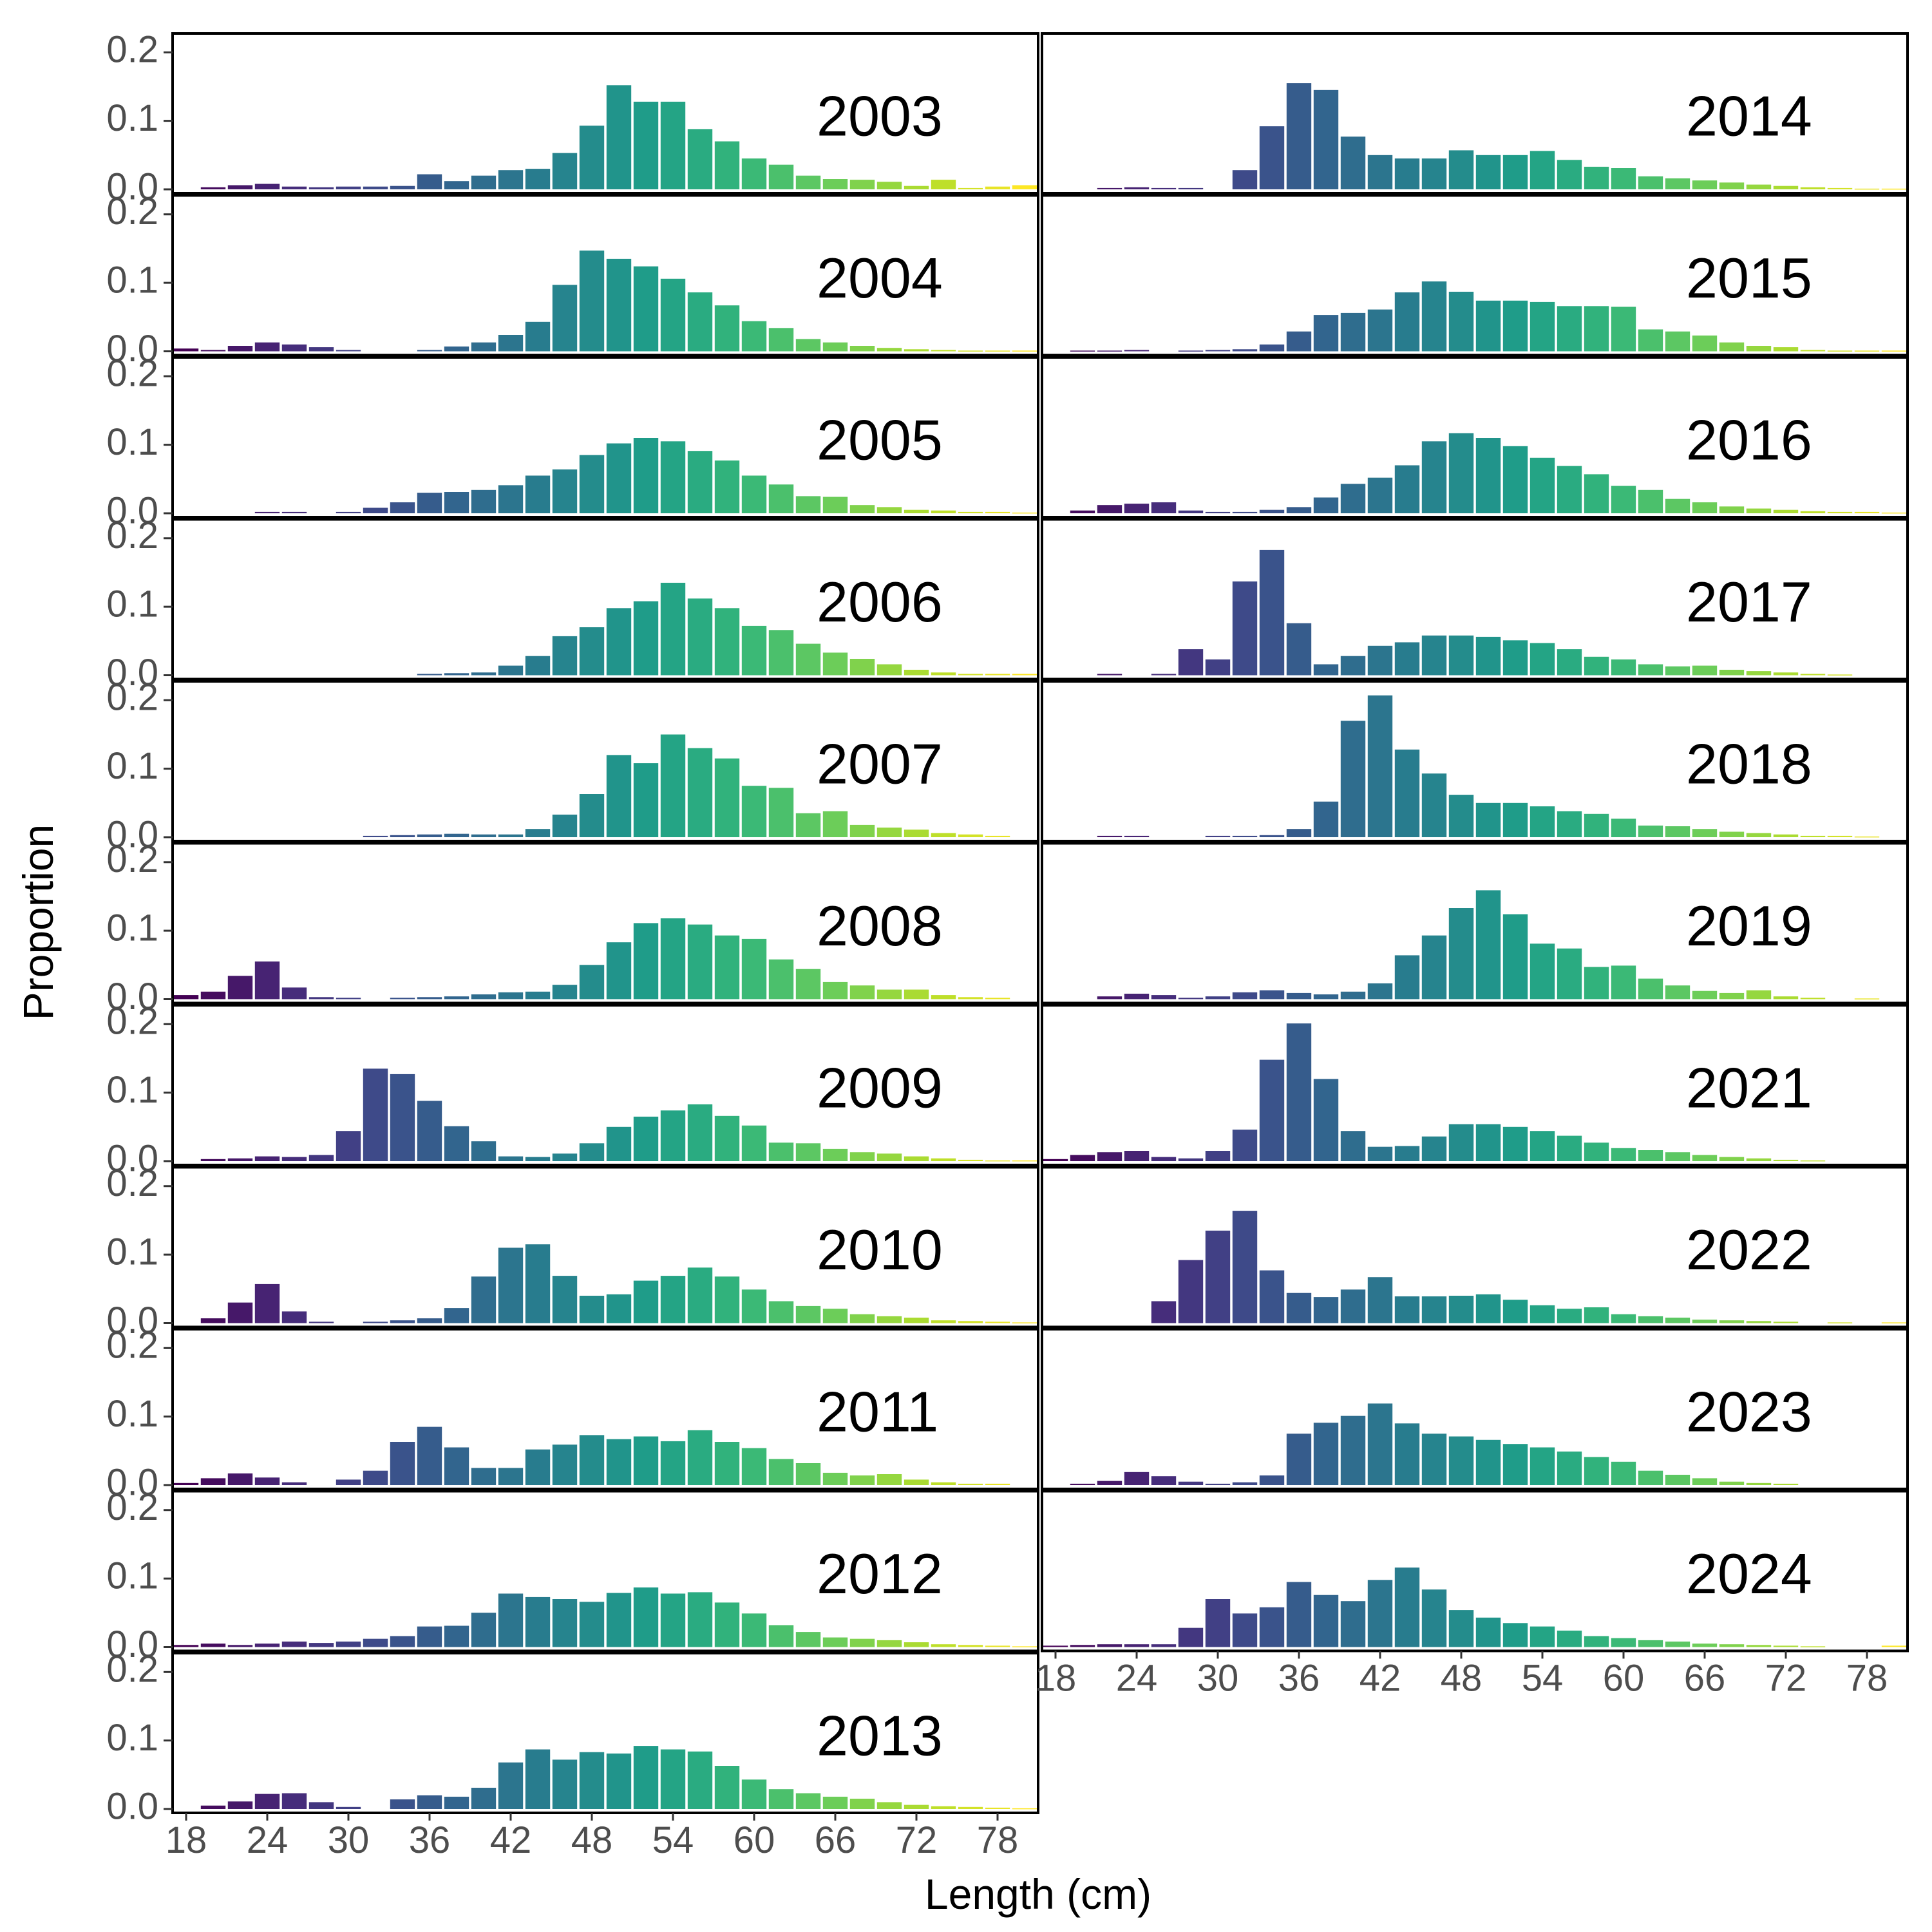 The height and width of the screenshot is (1932, 1932). I want to click on y-tick-label: 0.2, so click(132, 859).